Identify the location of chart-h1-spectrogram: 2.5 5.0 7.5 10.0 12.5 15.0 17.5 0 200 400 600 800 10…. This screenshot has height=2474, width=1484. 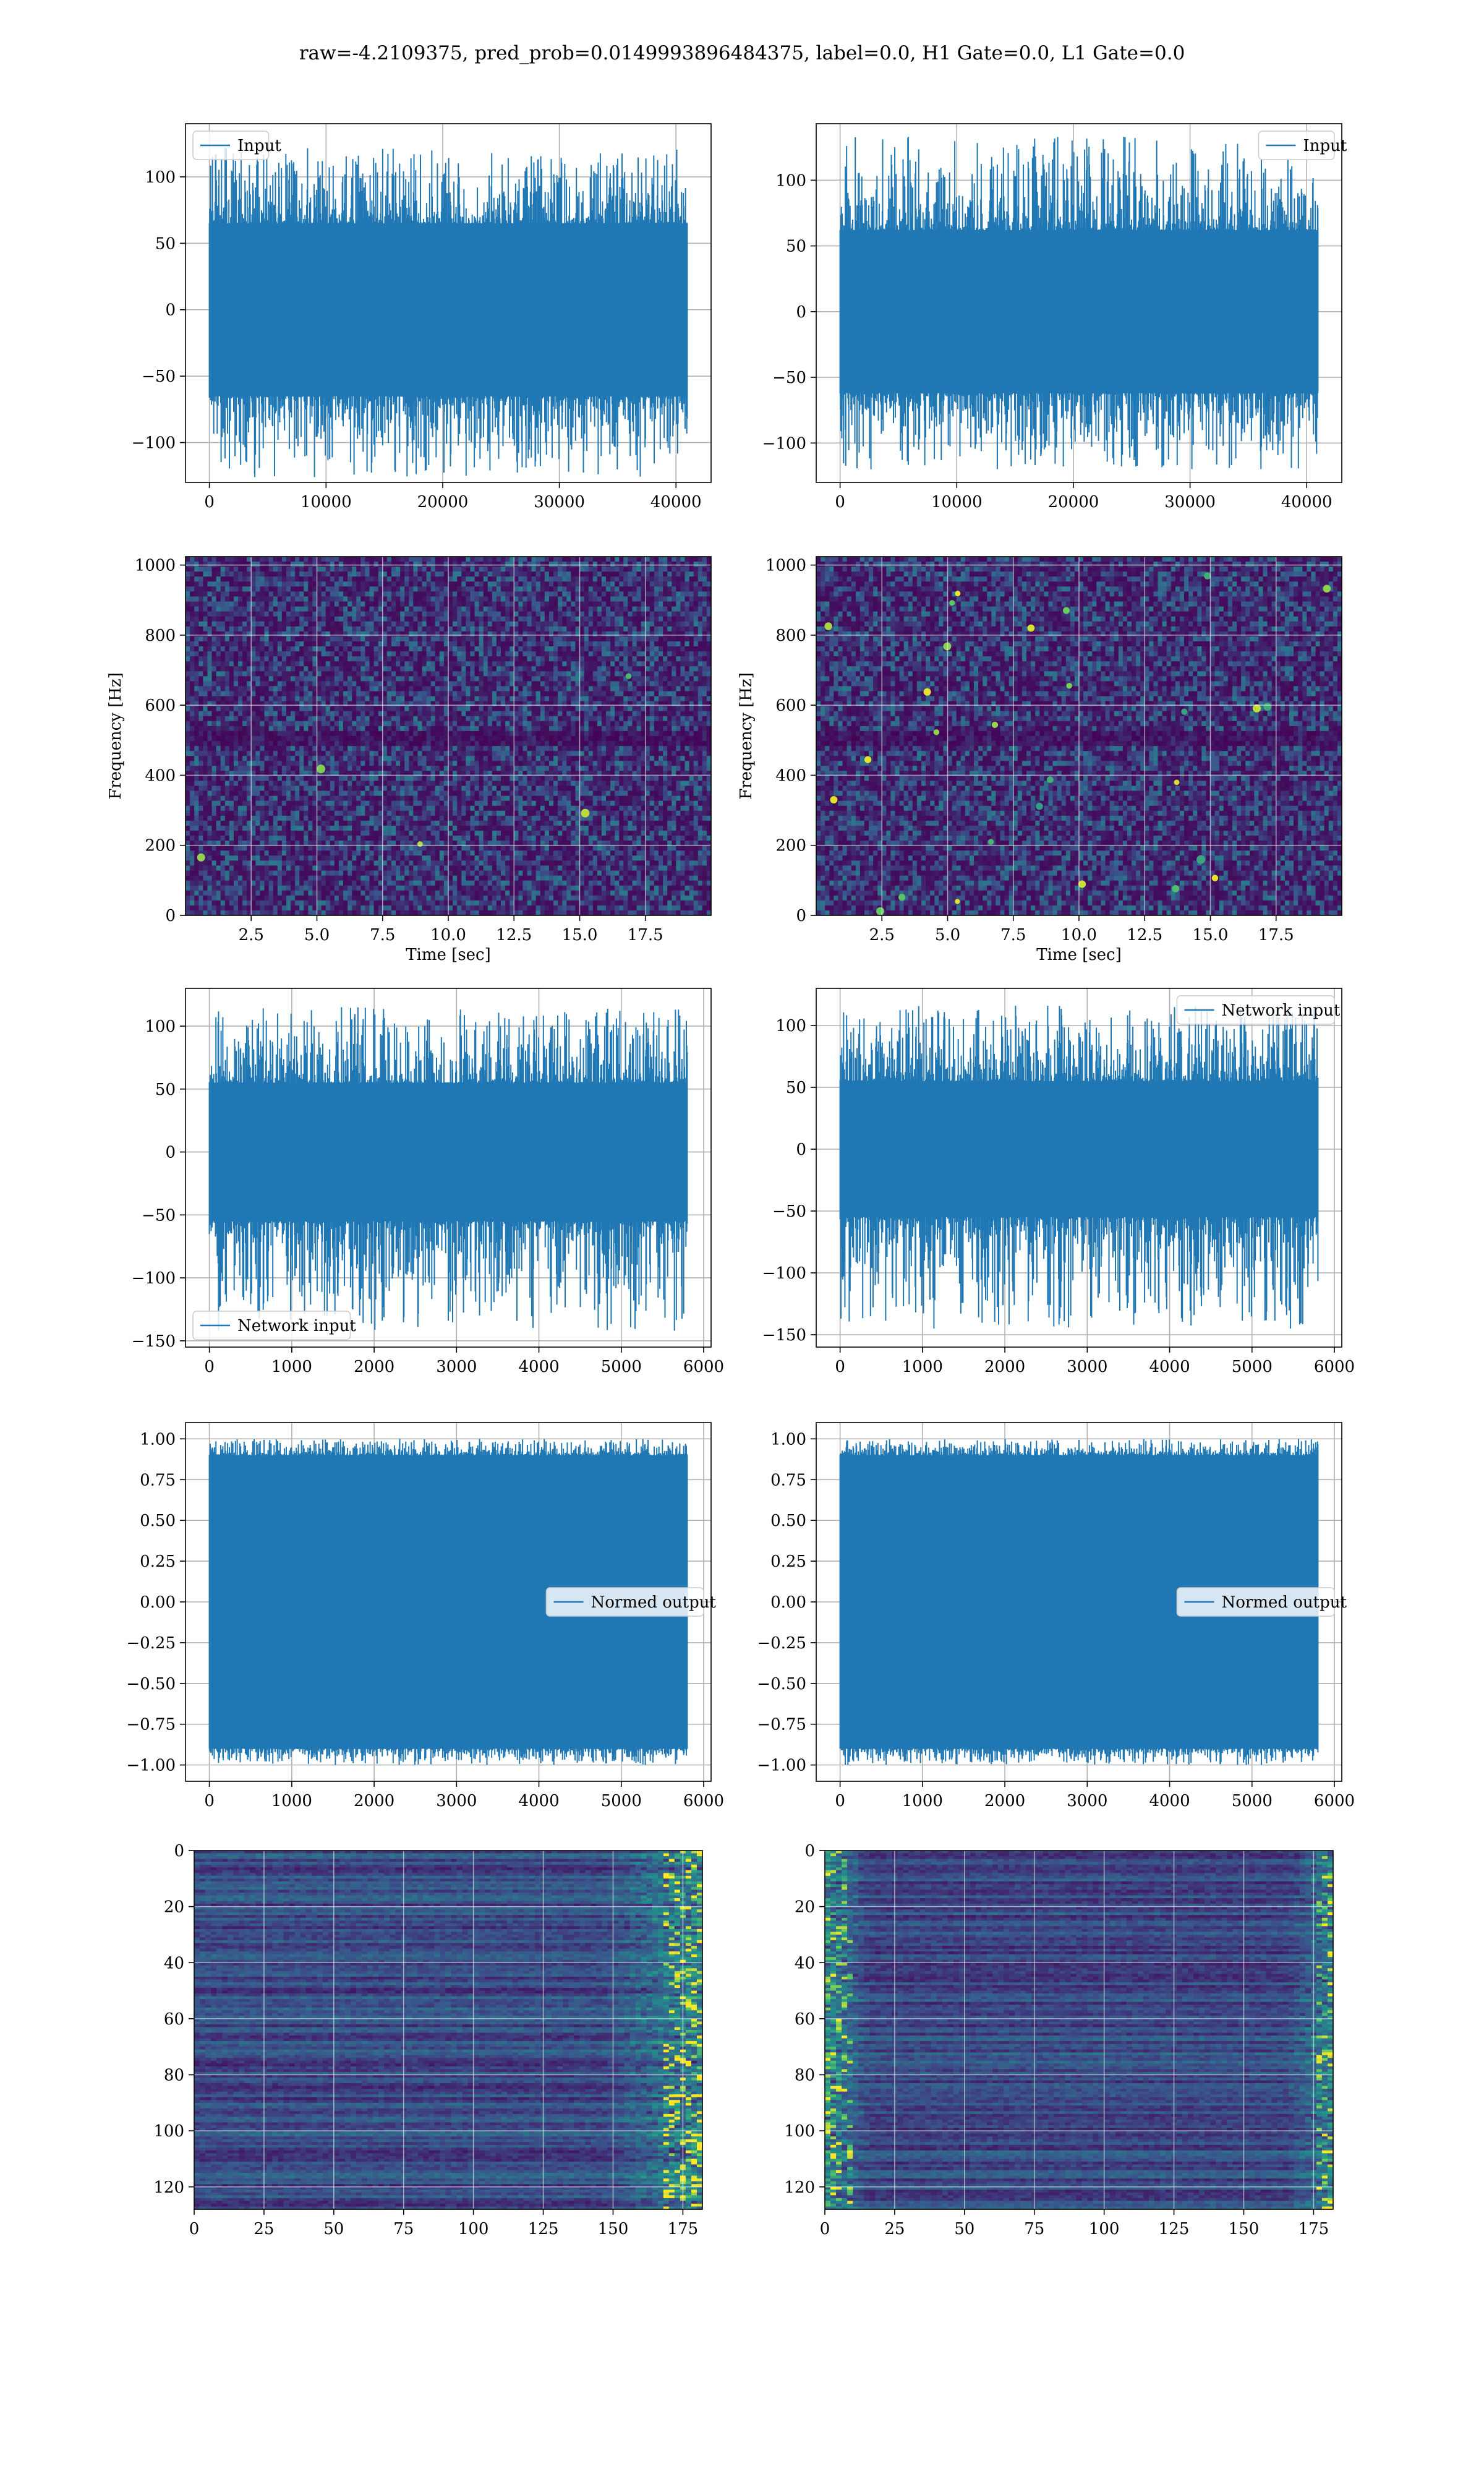
(409, 760).